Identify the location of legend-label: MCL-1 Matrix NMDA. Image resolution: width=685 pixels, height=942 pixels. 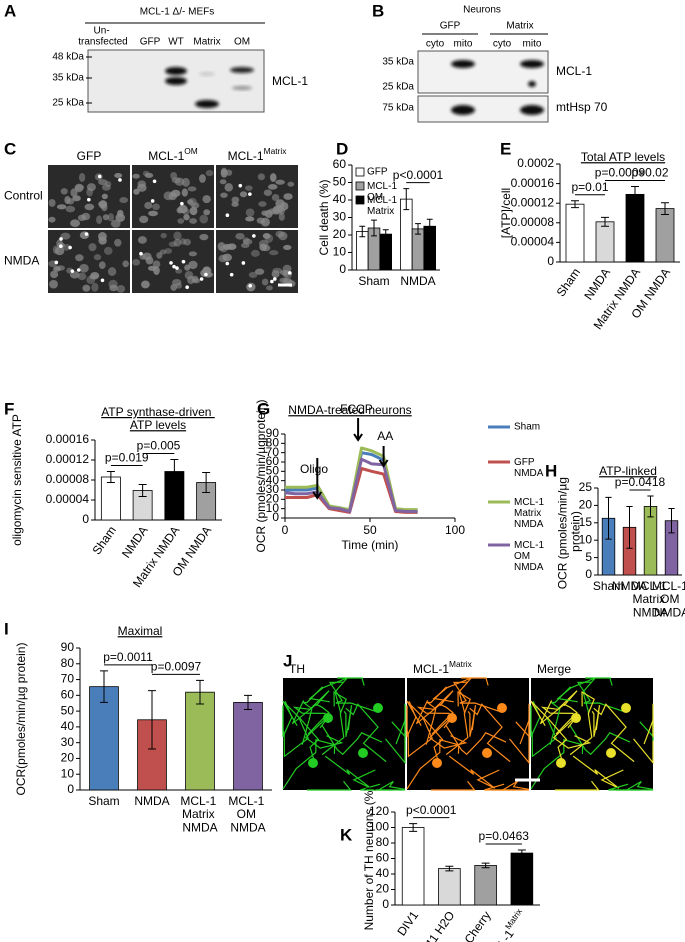
(530, 513).